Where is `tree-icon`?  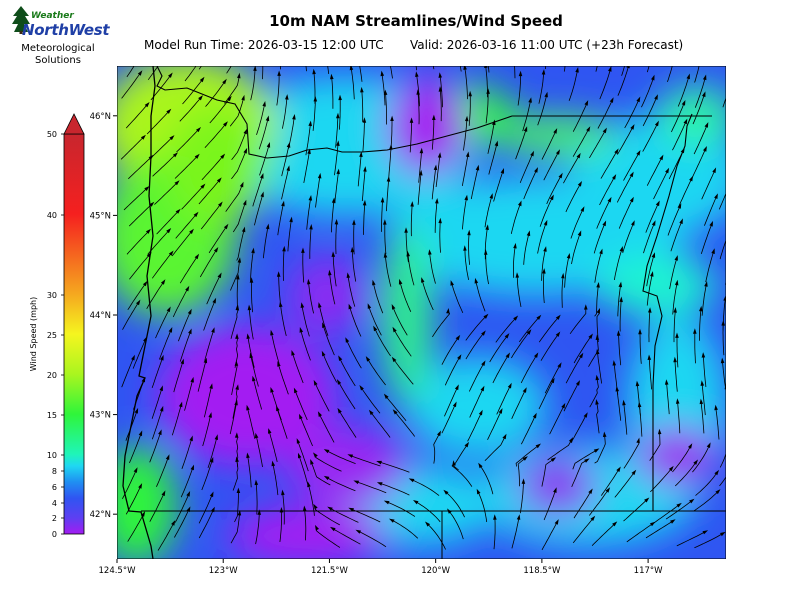
tree-icon is located at coordinates (21, 20).